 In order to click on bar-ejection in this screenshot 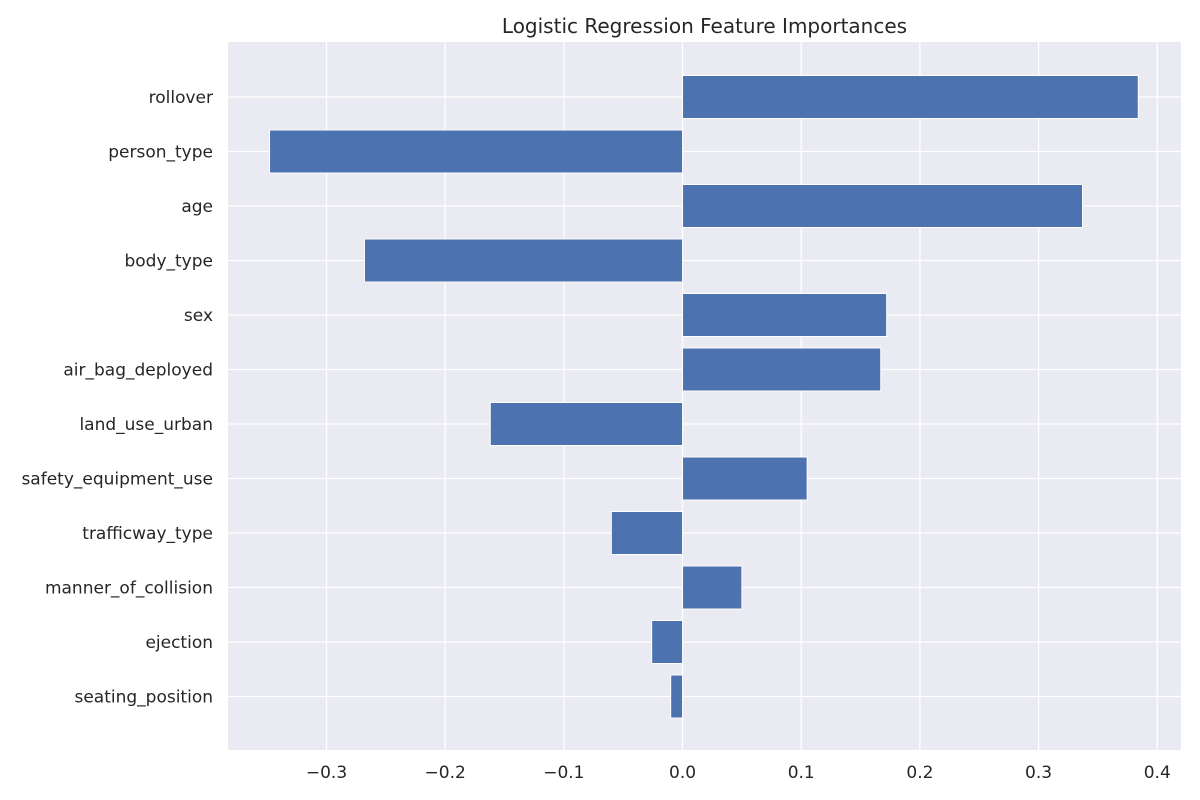, I will do `click(667, 642)`.